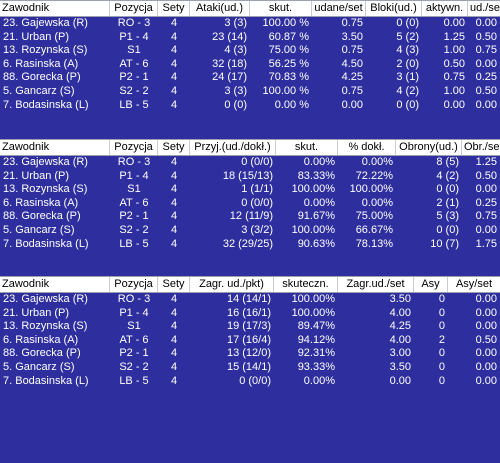 The height and width of the screenshot is (463, 500). I want to click on col-header-obrony: Obrony(ud.), so click(429, 147).